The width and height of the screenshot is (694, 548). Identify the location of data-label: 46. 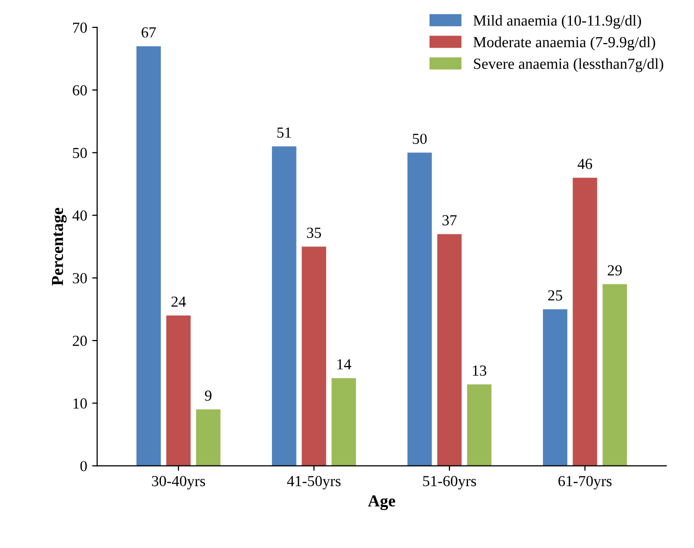
(585, 164).